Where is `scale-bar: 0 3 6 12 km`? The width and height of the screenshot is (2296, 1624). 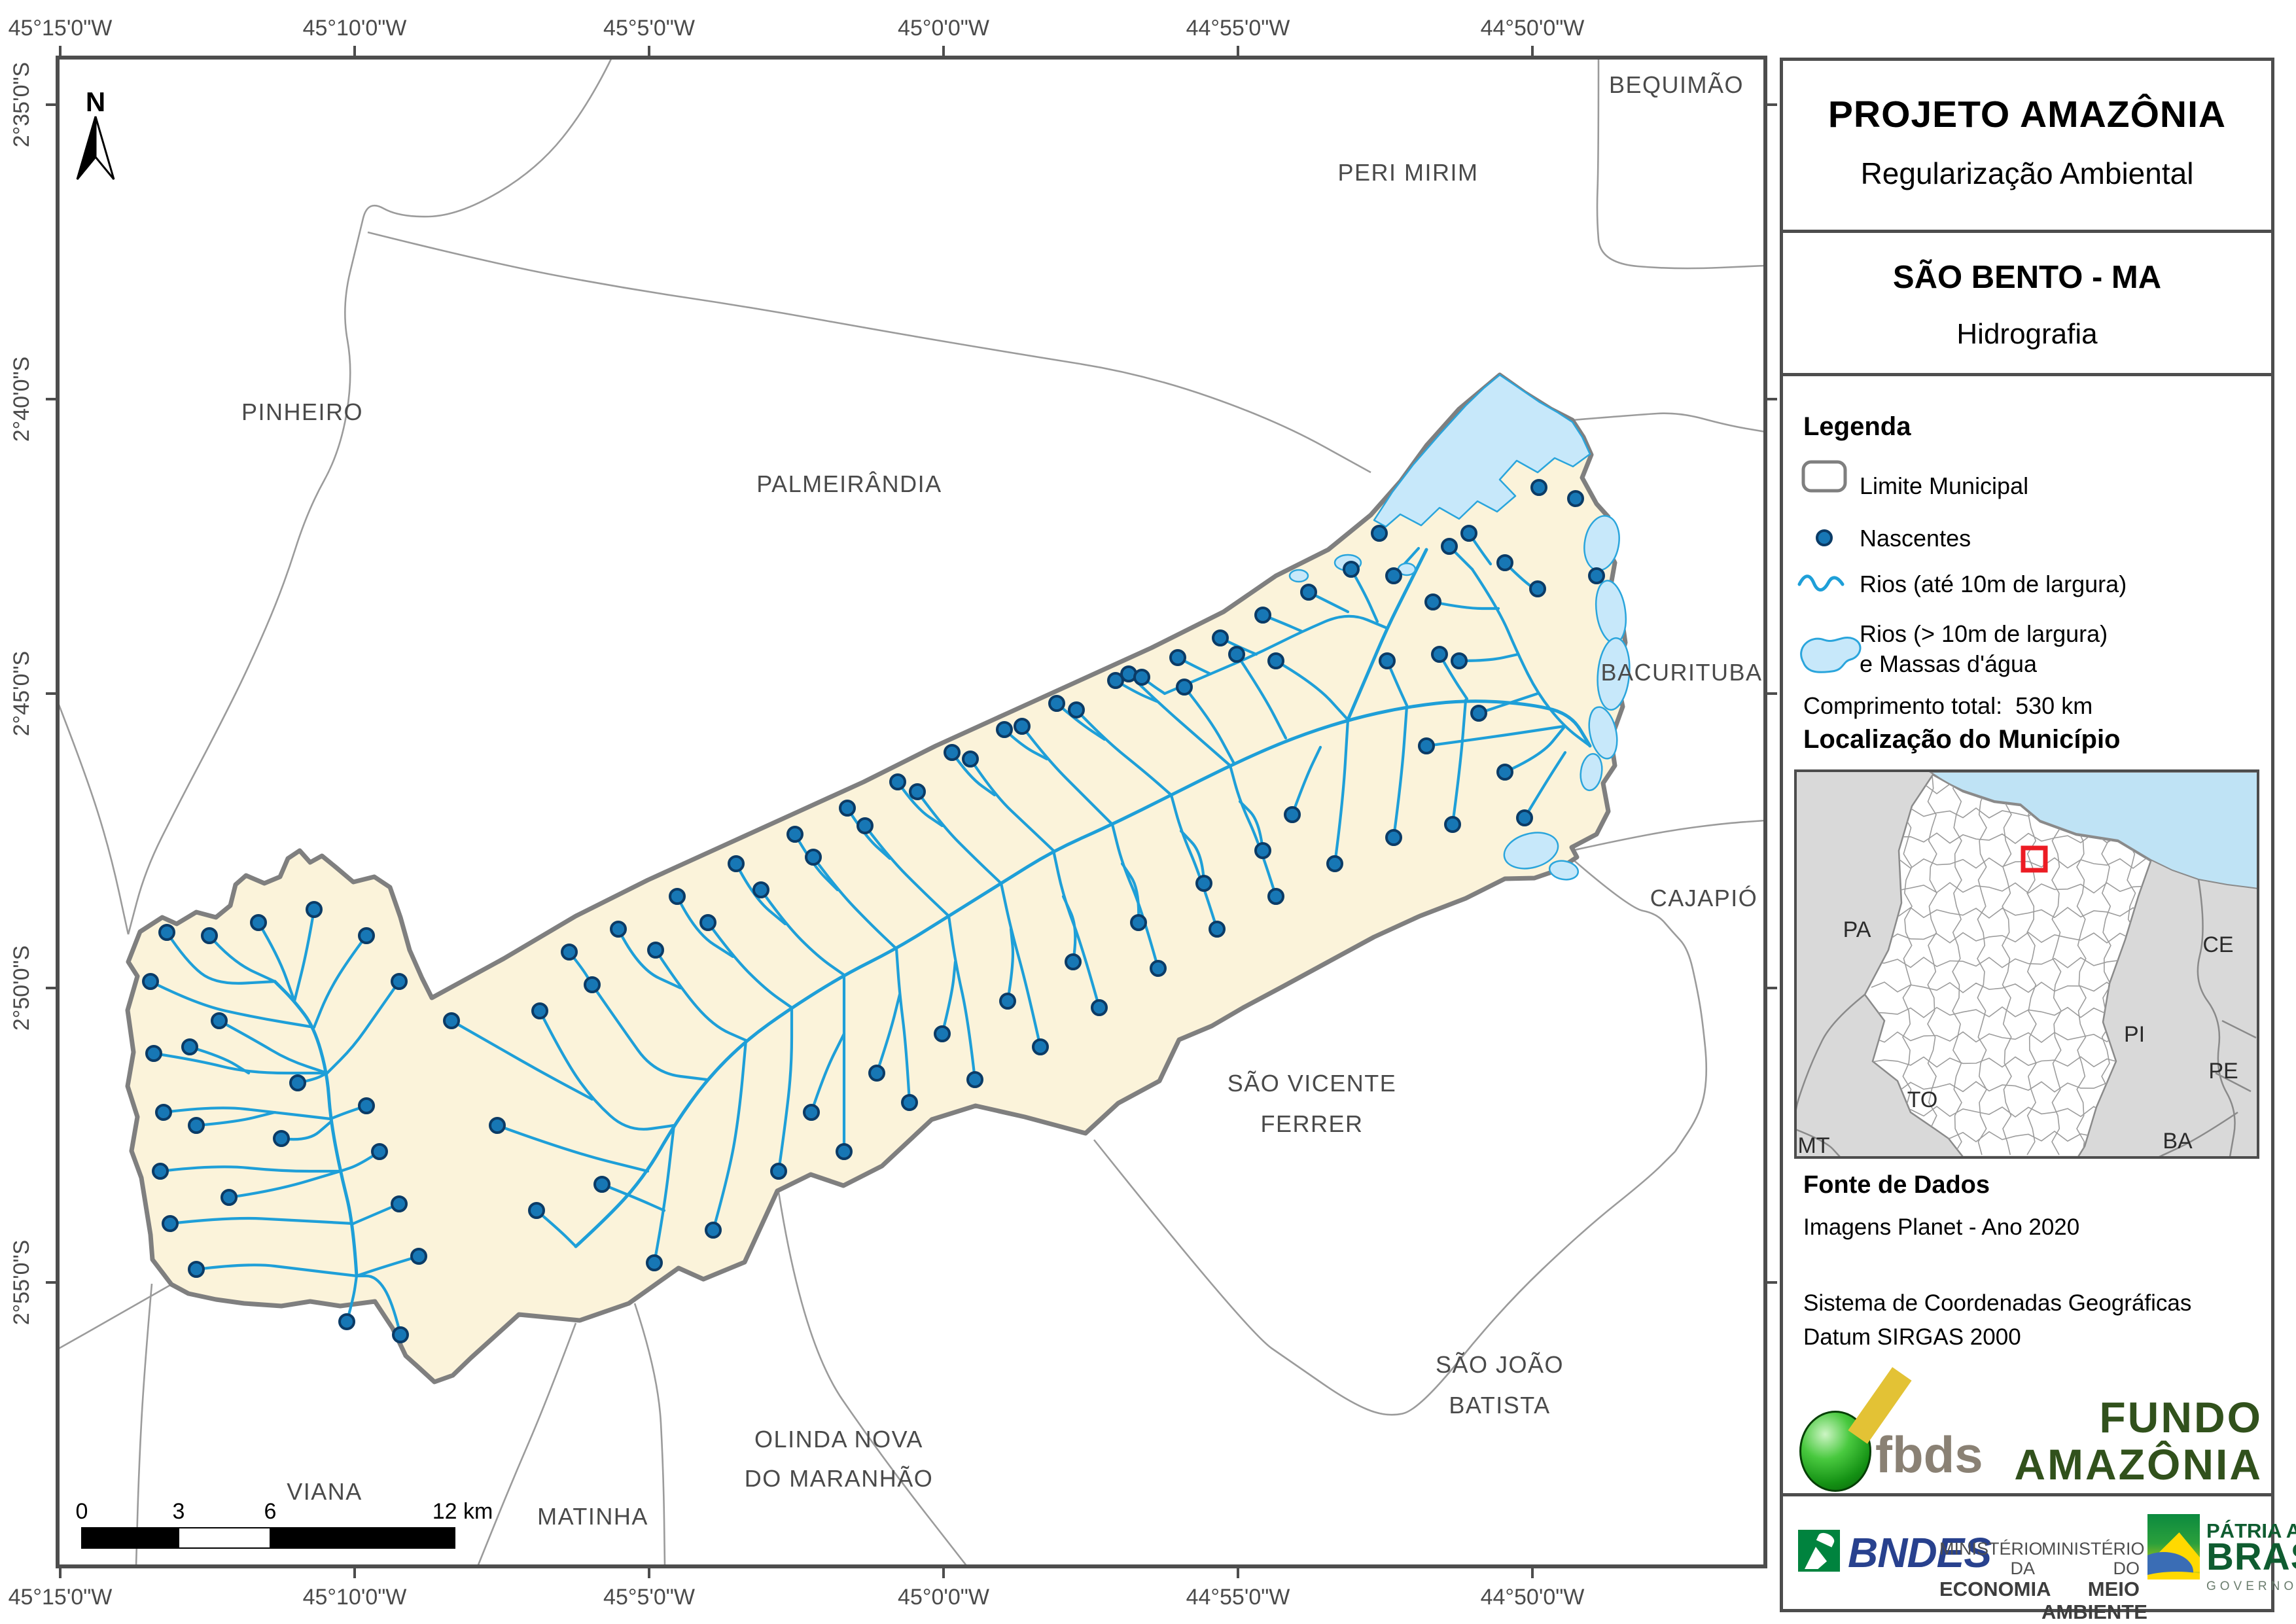 scale-bar: 0 3 6 12 km is located at coordinates (284, 1524).